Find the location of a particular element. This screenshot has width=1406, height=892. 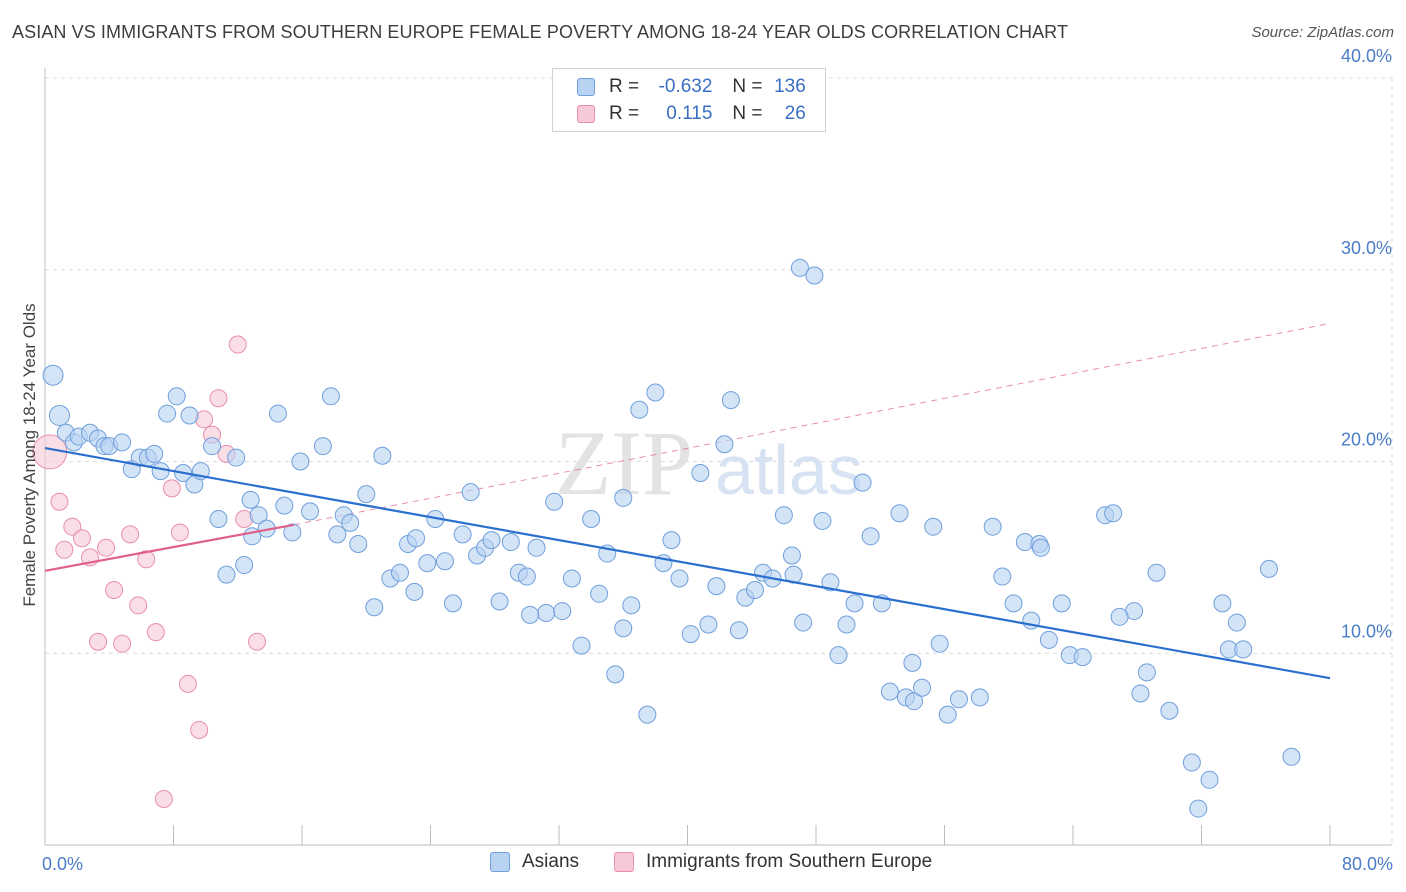

x-tick-label-max: 80.0% is located at coordinates (1367, 864).